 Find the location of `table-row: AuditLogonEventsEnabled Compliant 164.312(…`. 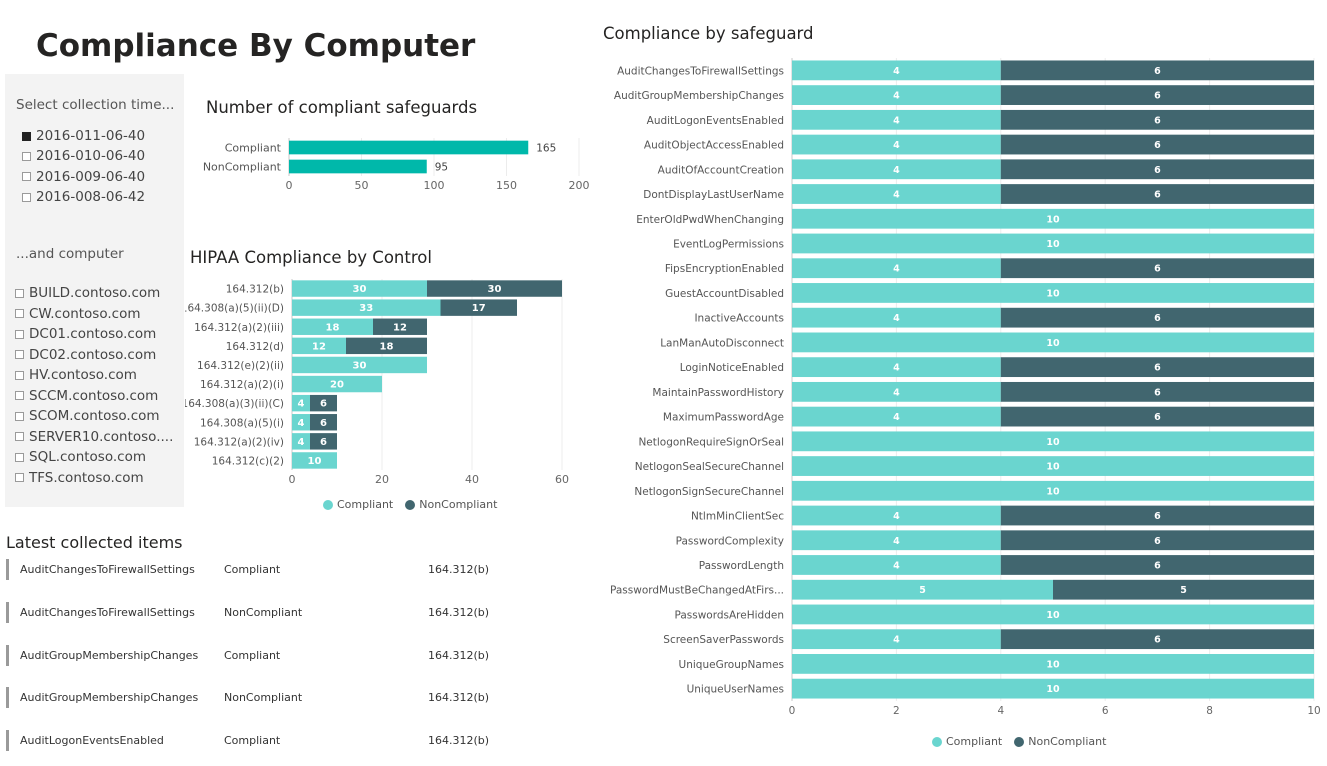

table-row: AuditLogonEventsEnabled Compliant 164.312(… is located at coordinates (286, 744).